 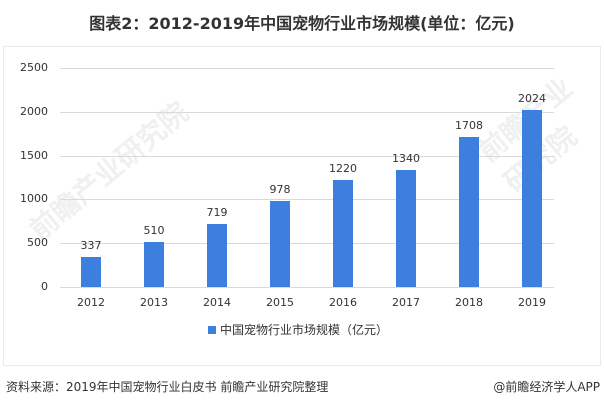 I want to click on x-tick-label: 2013, so click(x=154, y=302).